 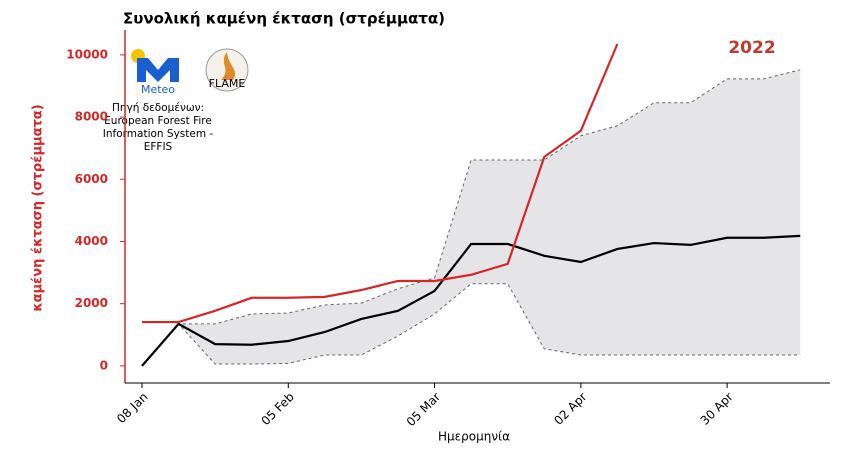 I want to click on y-tick-label: 2000, so click(x=91, y=303).